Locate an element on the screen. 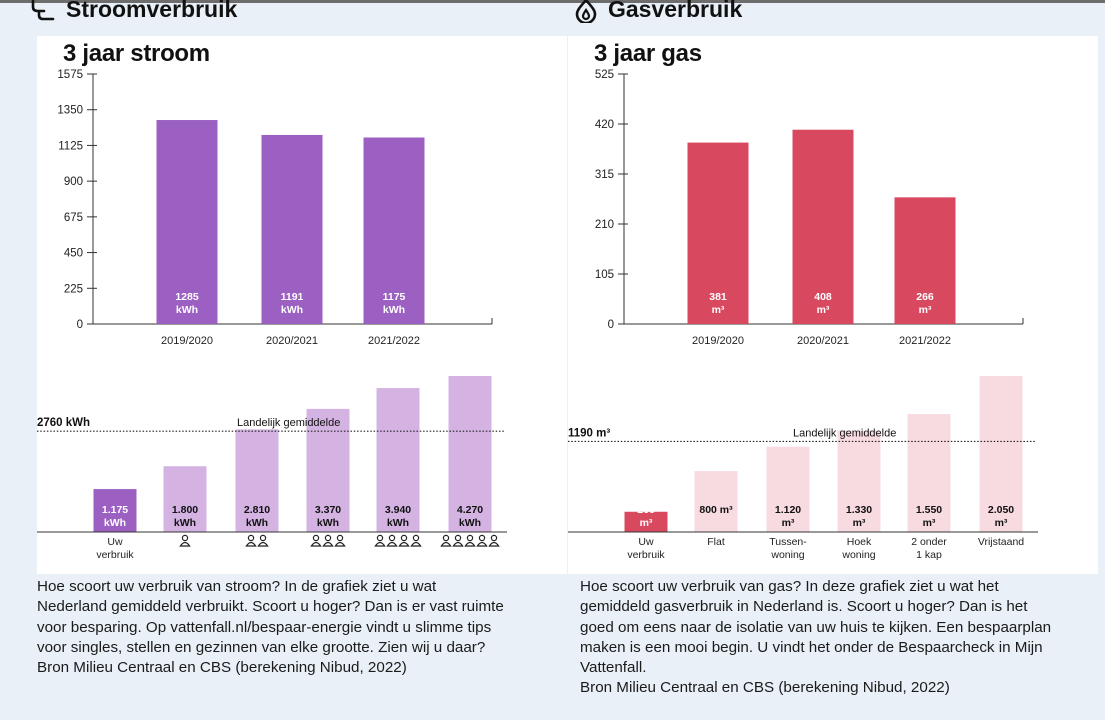  bar-Tussenwoning is located at coordinates (788, 489).